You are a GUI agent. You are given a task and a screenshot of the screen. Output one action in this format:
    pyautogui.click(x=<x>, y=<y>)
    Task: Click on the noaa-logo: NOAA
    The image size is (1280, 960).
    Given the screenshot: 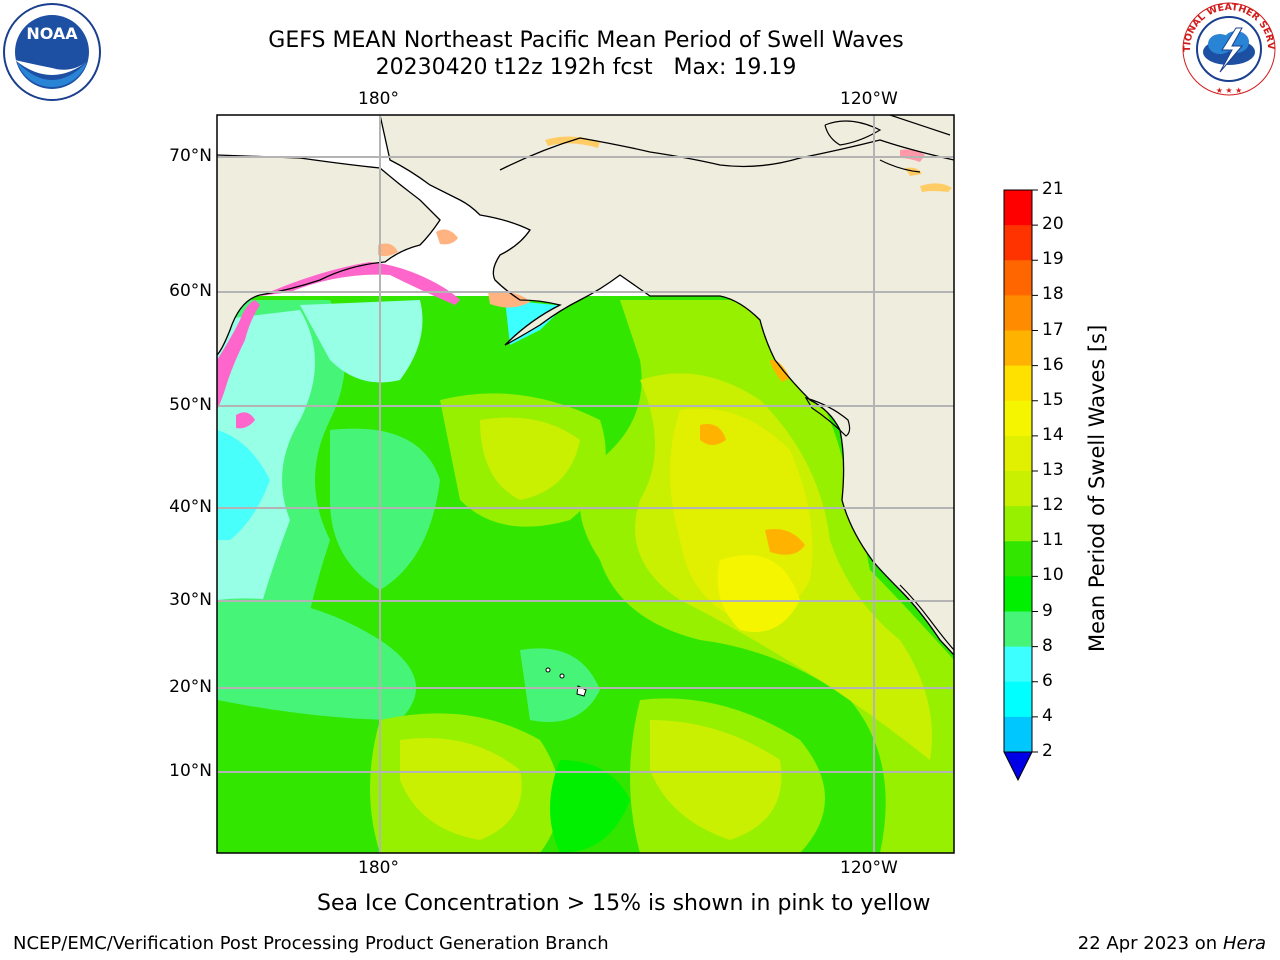 What is the action you would take?
    pyautogui.click(x=52, y=52)
    